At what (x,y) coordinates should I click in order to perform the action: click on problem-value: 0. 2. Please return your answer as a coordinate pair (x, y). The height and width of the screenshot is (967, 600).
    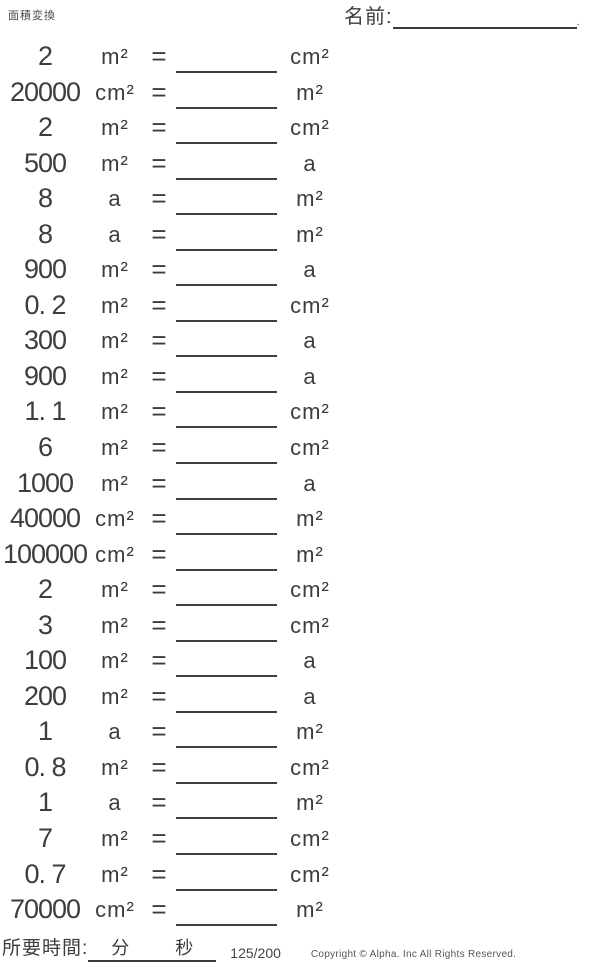
    Looking at the image, I should click on (45, 304).